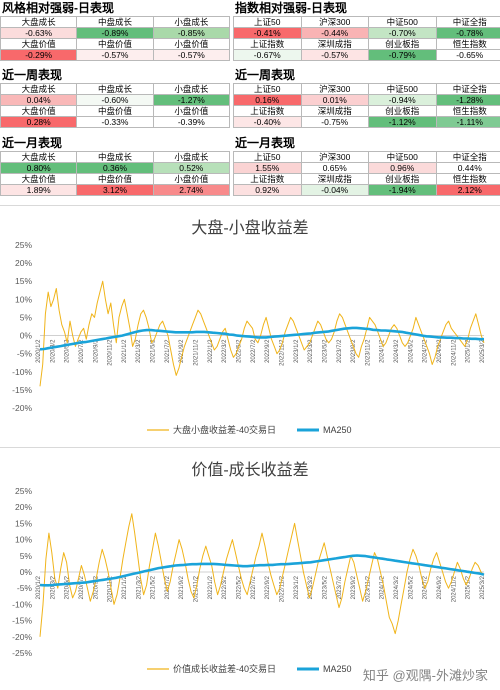 The image size is (500, 690). I want to click on legend-label-spread: 大盘小盘收益差-40交易日, so click(224, 429).